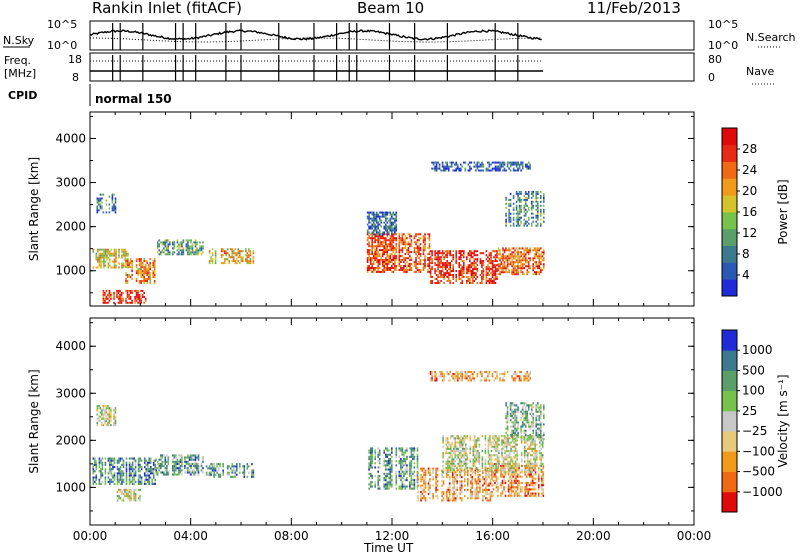 This screenshot has width=800, height=558. What do you see at coordinates (70, 227) in the screenshot?
I see `y-tick-label: 2000` at bounding box center [70, 227].